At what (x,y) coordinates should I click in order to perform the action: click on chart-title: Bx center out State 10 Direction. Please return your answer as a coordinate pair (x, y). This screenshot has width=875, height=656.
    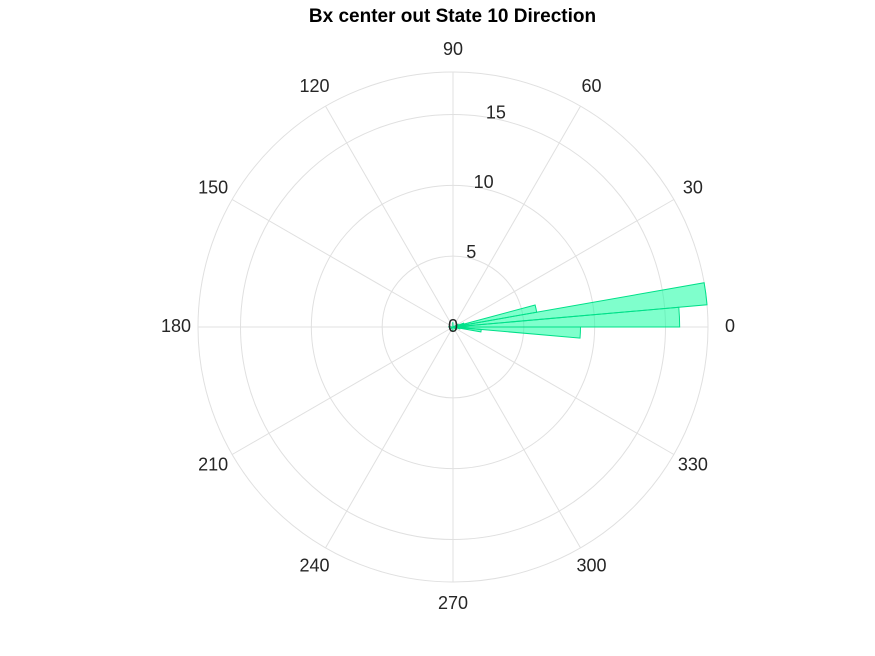
    Looking at the image, I should click on (452, 16).